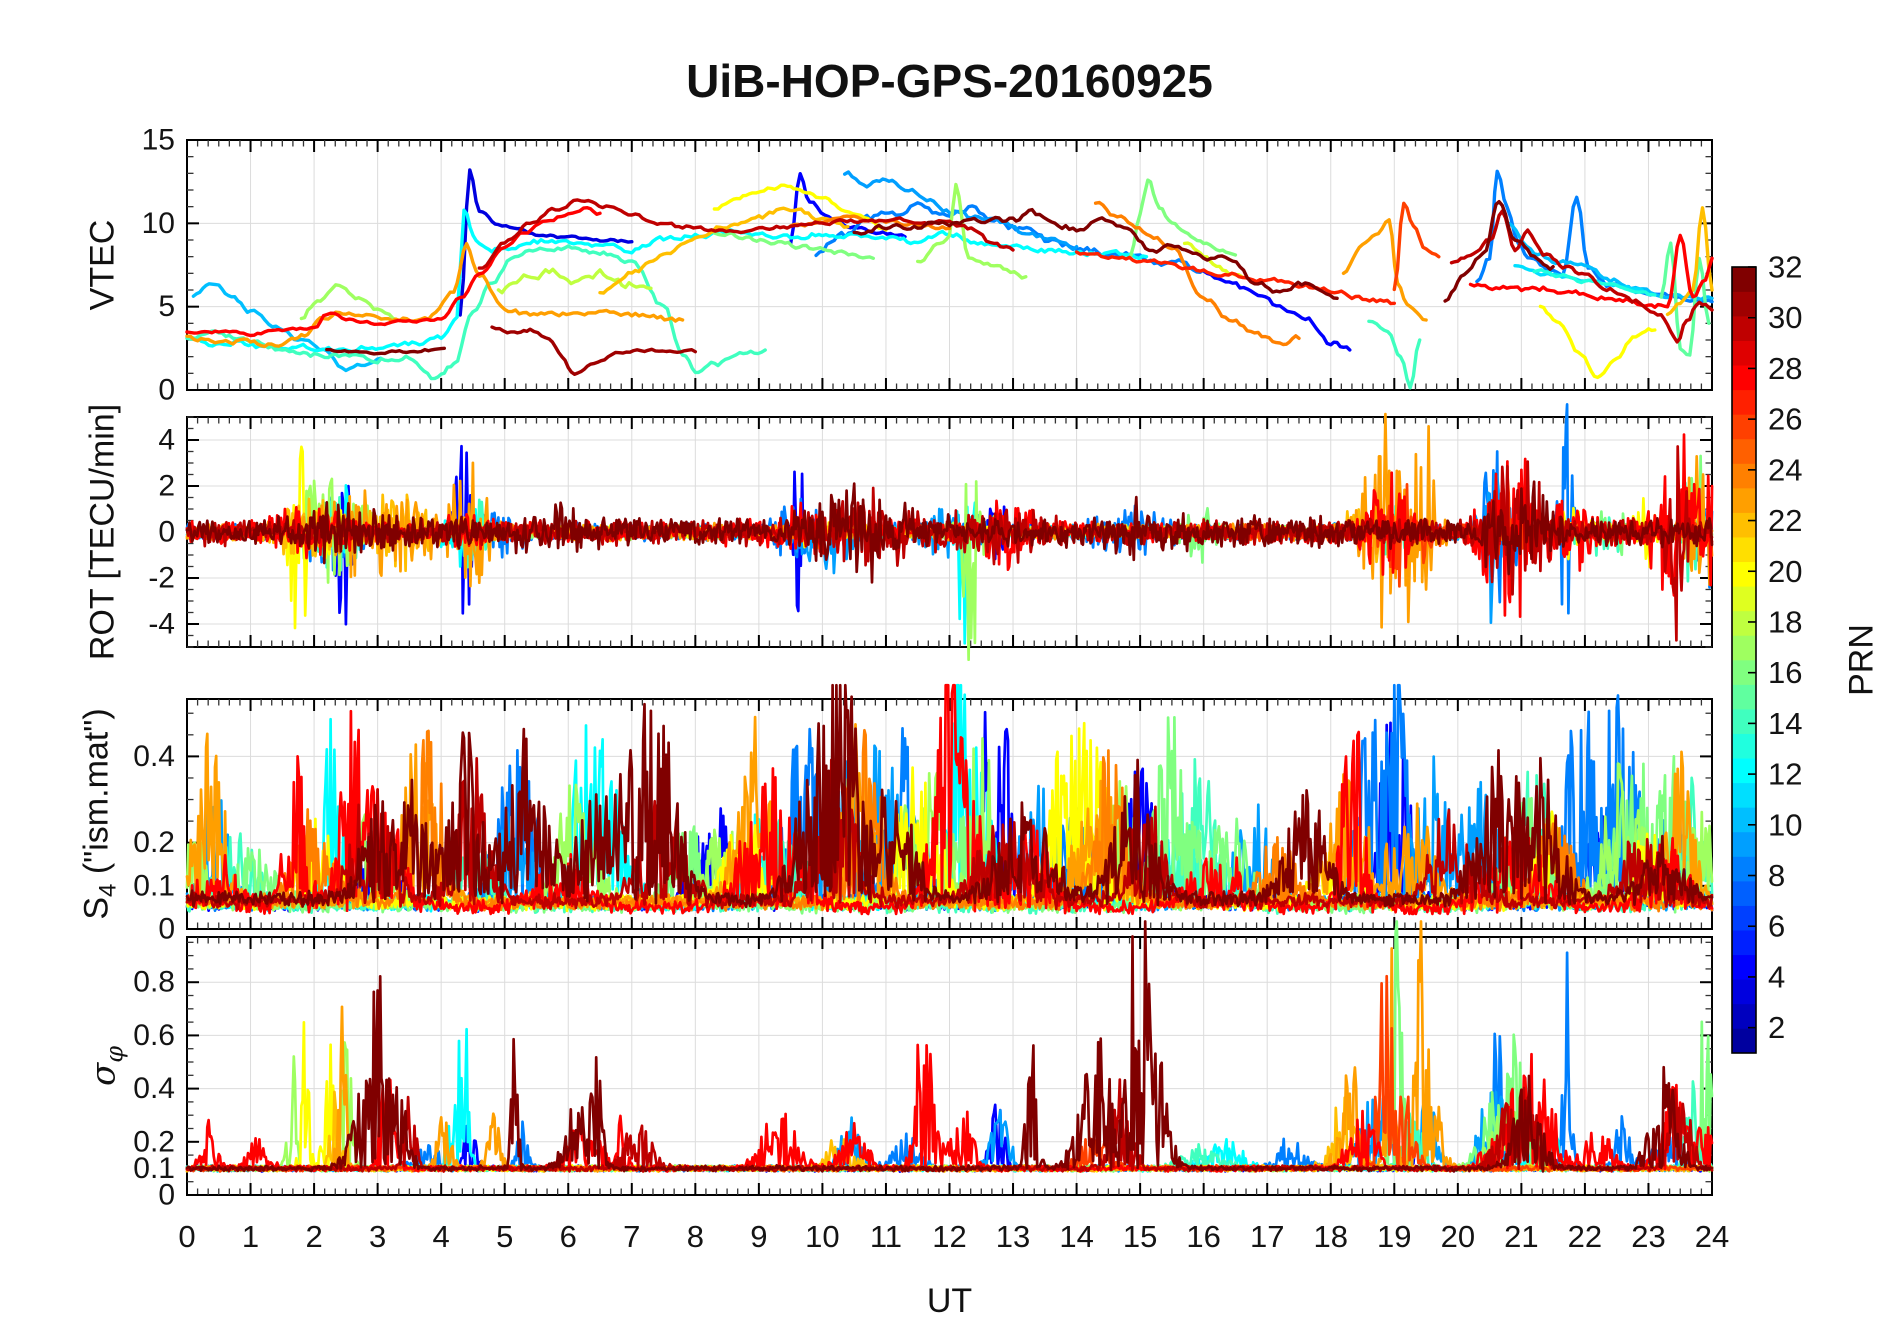 This screenshot has height=1330, width=1902. I want to click on svg-text: 0.6, so click(154, 1035).